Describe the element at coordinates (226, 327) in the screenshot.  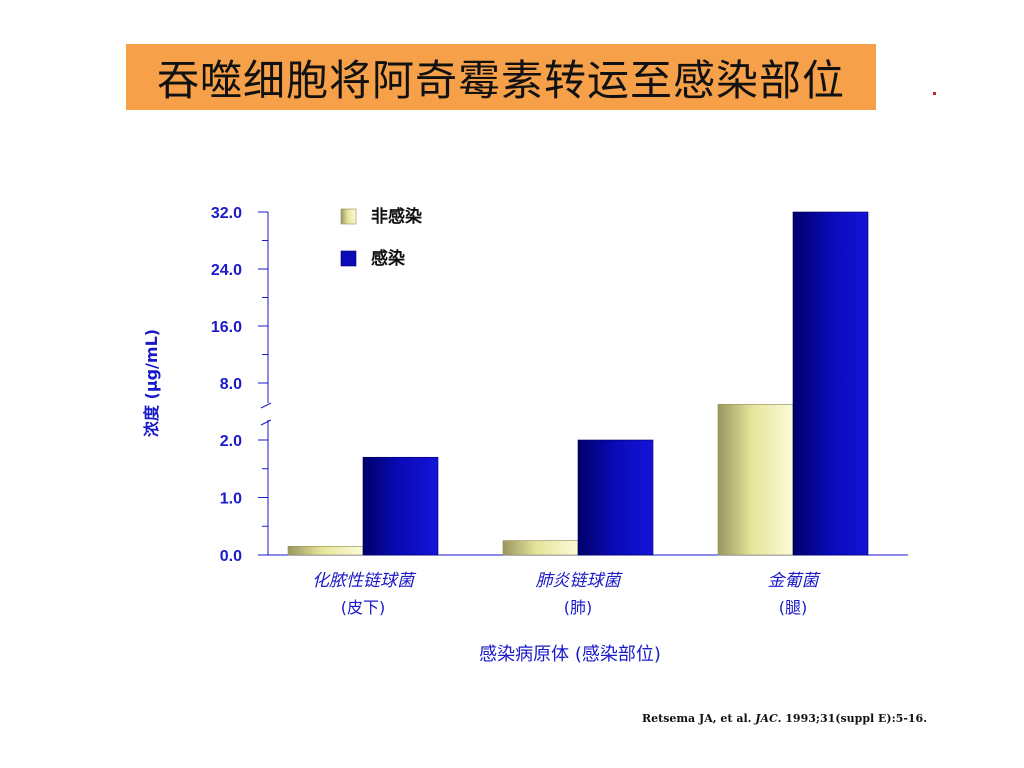
I see `y-tick-label: 16.0` at that location.